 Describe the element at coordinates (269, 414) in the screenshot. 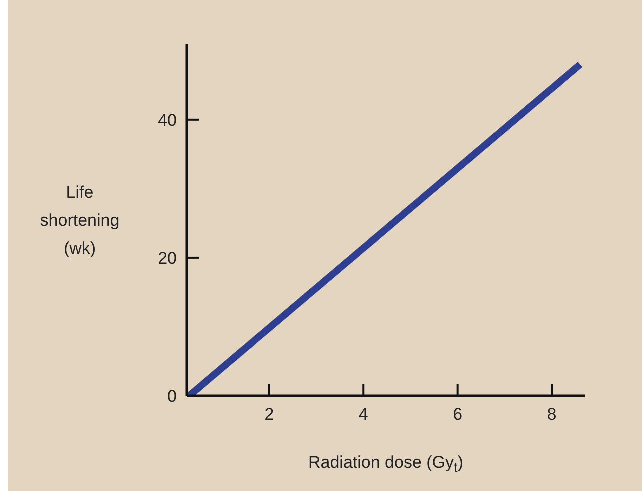

I see `x-tick-label: 2` at that location.